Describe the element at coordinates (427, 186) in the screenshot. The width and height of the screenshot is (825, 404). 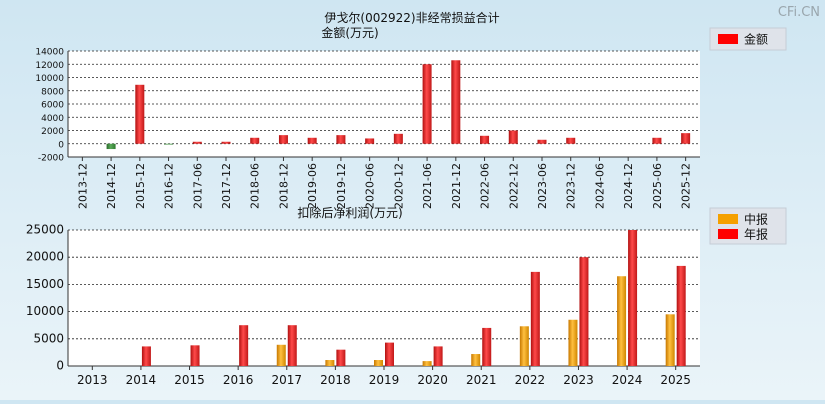
I see `chart1-xtick-label: 2021-06` at that location.